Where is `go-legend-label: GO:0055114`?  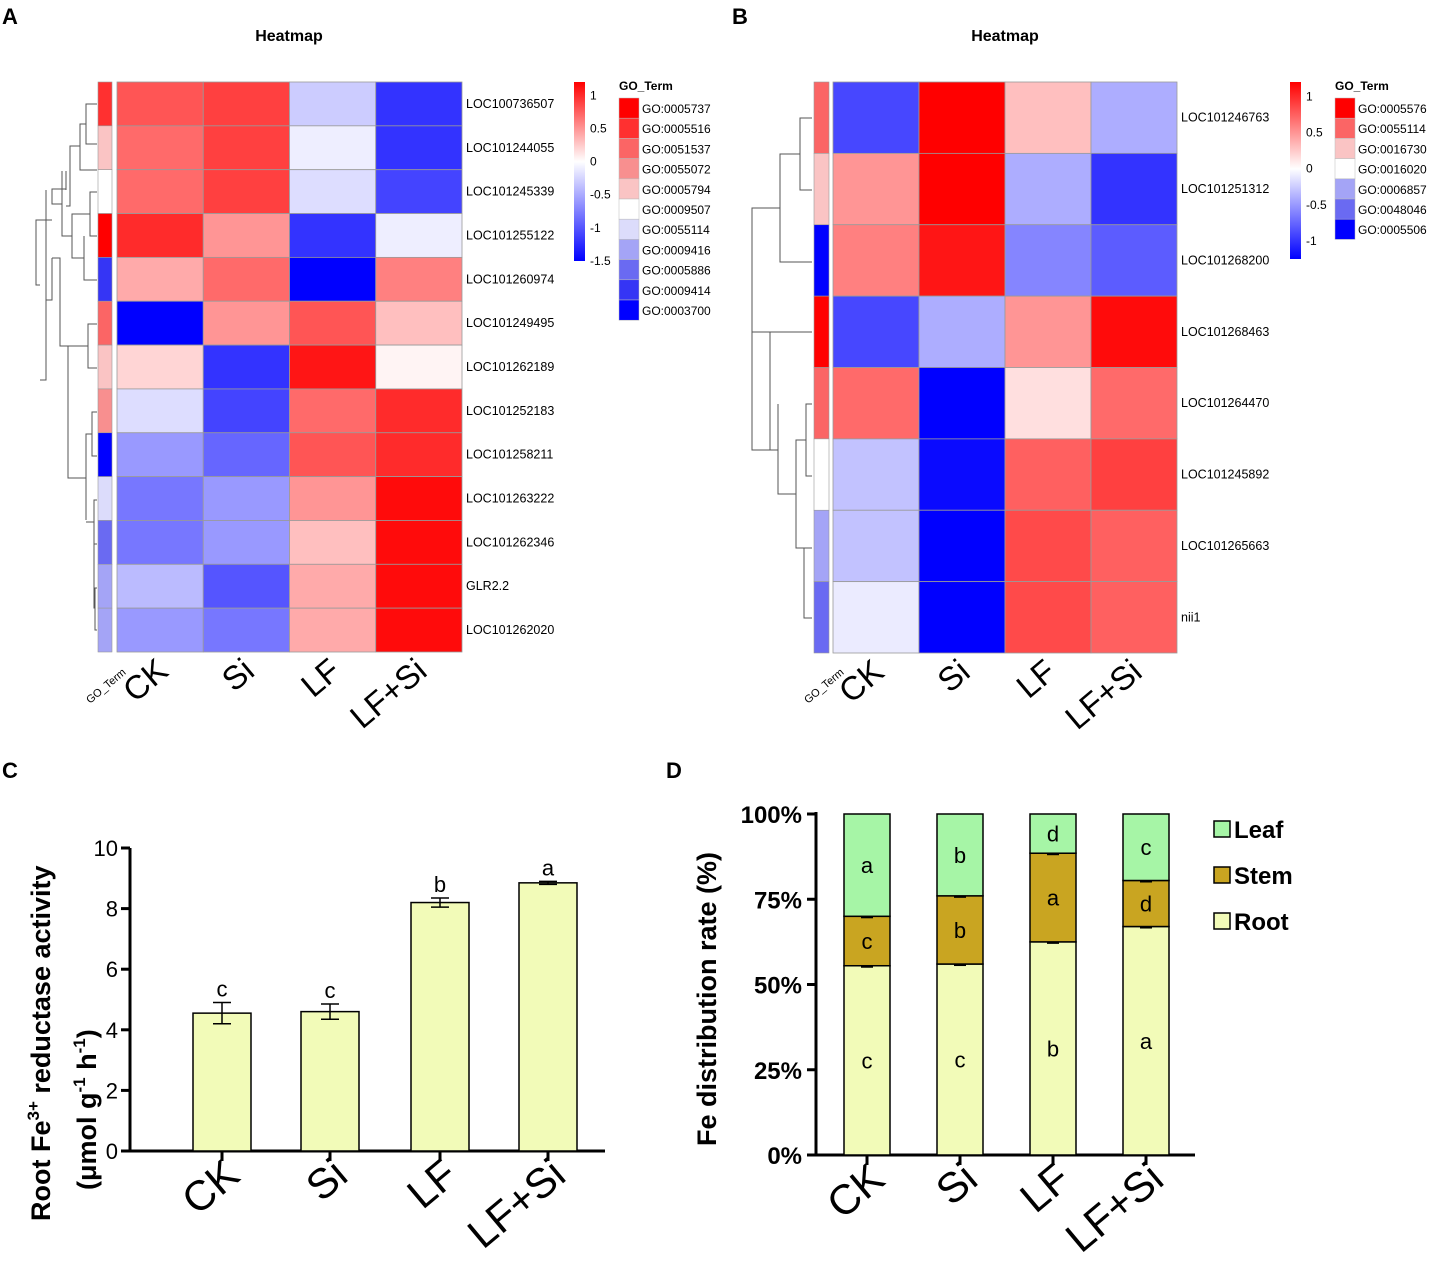 go-legend-label: GO:0055114 is located at coordinates (1392, 129).